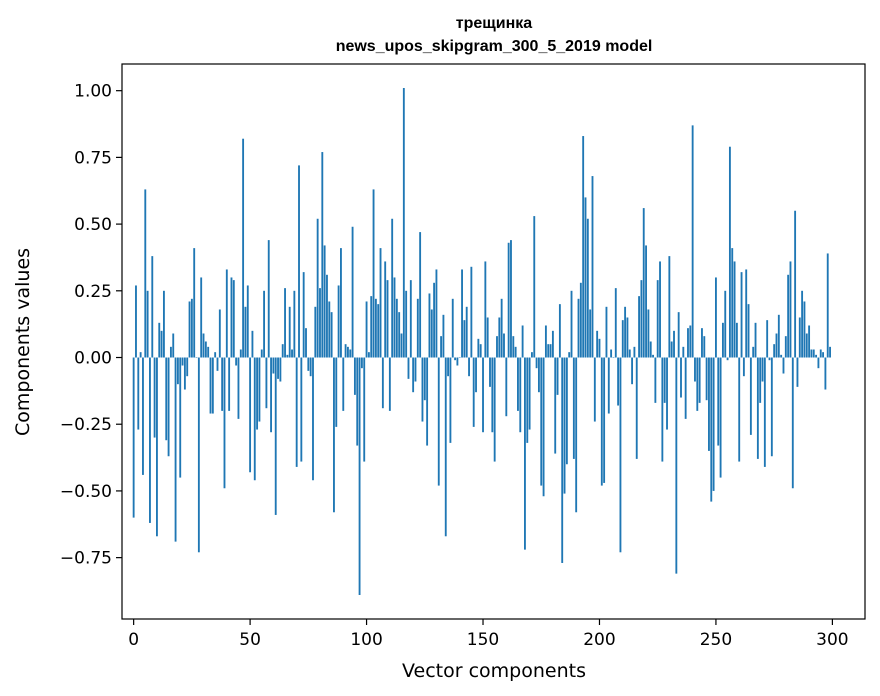 This screenshot has height=696, width=880. What do you see at coordinates (832, 640) in the screenshot?
I see `x-tick-label: 300` at bounding box center [832, 640].